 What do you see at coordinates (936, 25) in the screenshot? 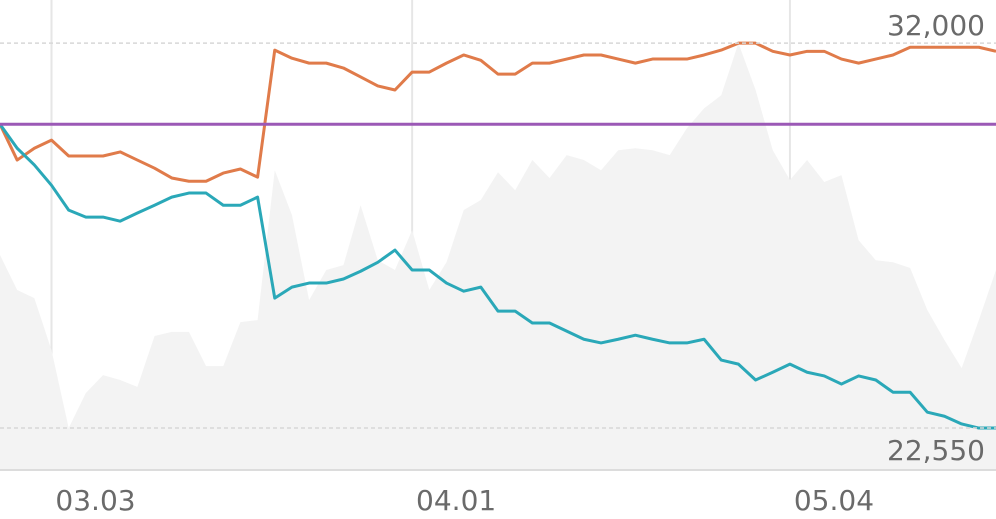
I see `y-tick-label: 32,000` at bounding box center [936, 25].